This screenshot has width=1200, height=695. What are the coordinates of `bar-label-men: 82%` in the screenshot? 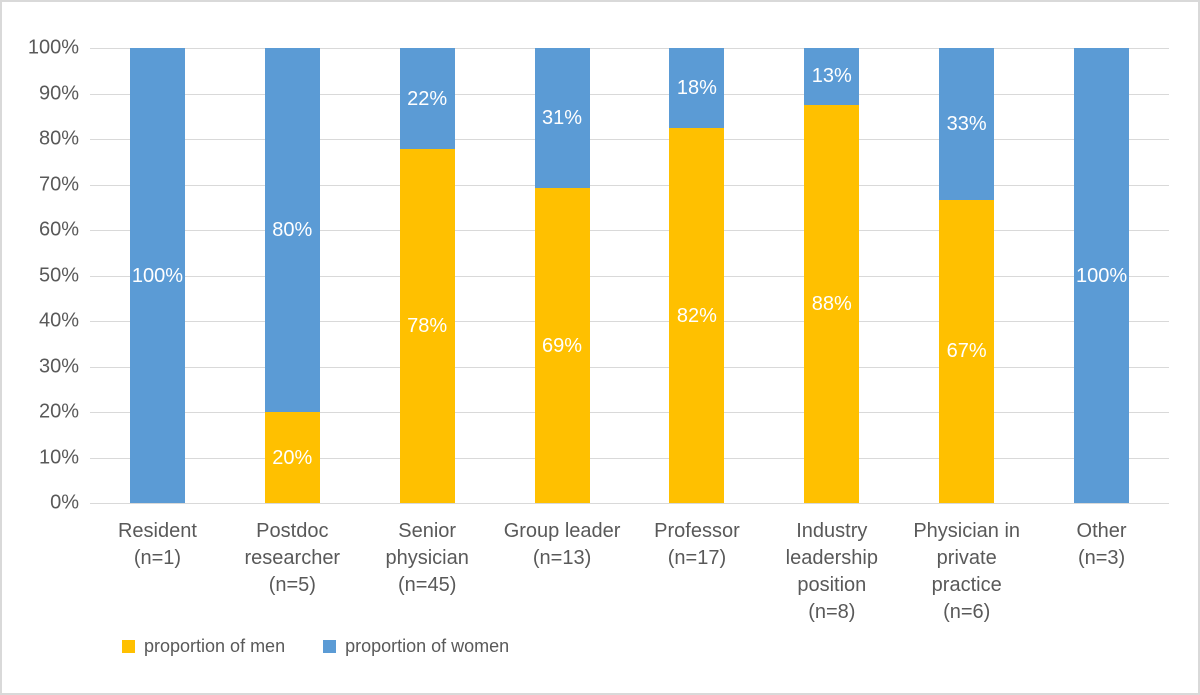 It's located at (696, 315).